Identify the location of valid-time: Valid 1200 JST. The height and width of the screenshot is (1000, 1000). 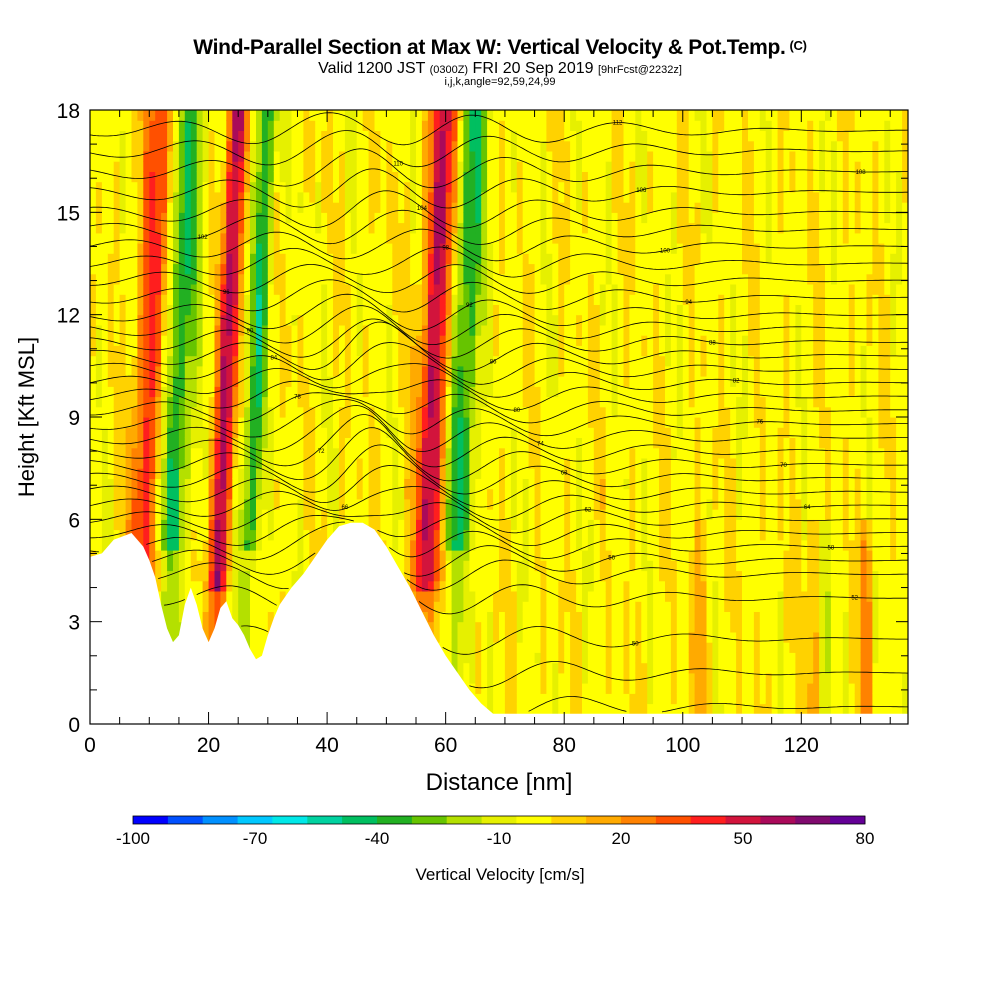
(372, 68).